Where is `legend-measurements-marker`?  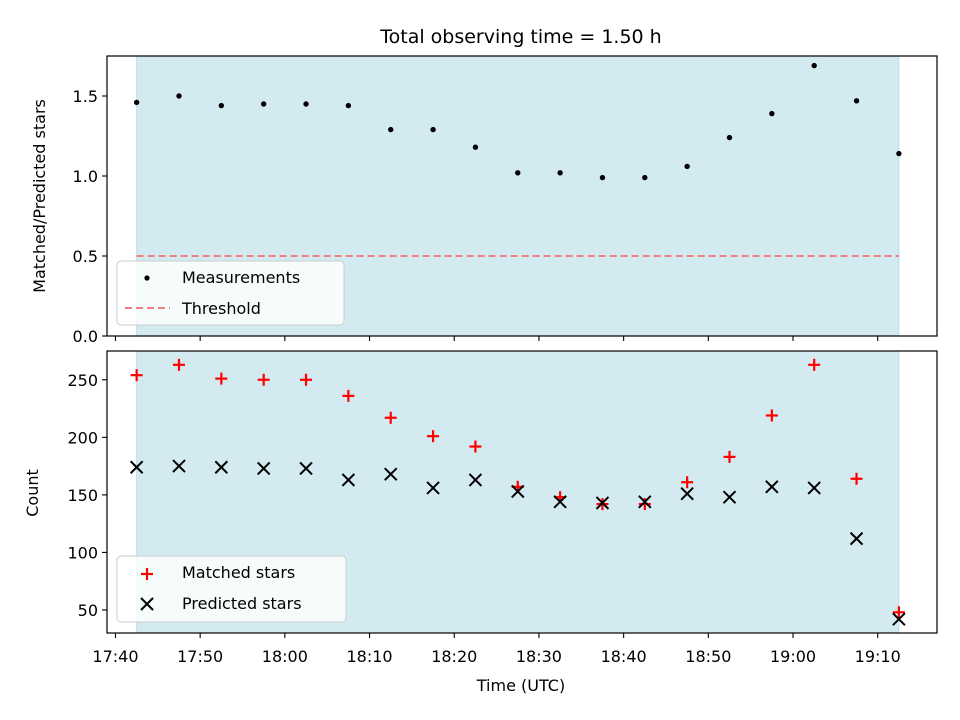 legend-measurements-marker is located at coordinates (147, 278).